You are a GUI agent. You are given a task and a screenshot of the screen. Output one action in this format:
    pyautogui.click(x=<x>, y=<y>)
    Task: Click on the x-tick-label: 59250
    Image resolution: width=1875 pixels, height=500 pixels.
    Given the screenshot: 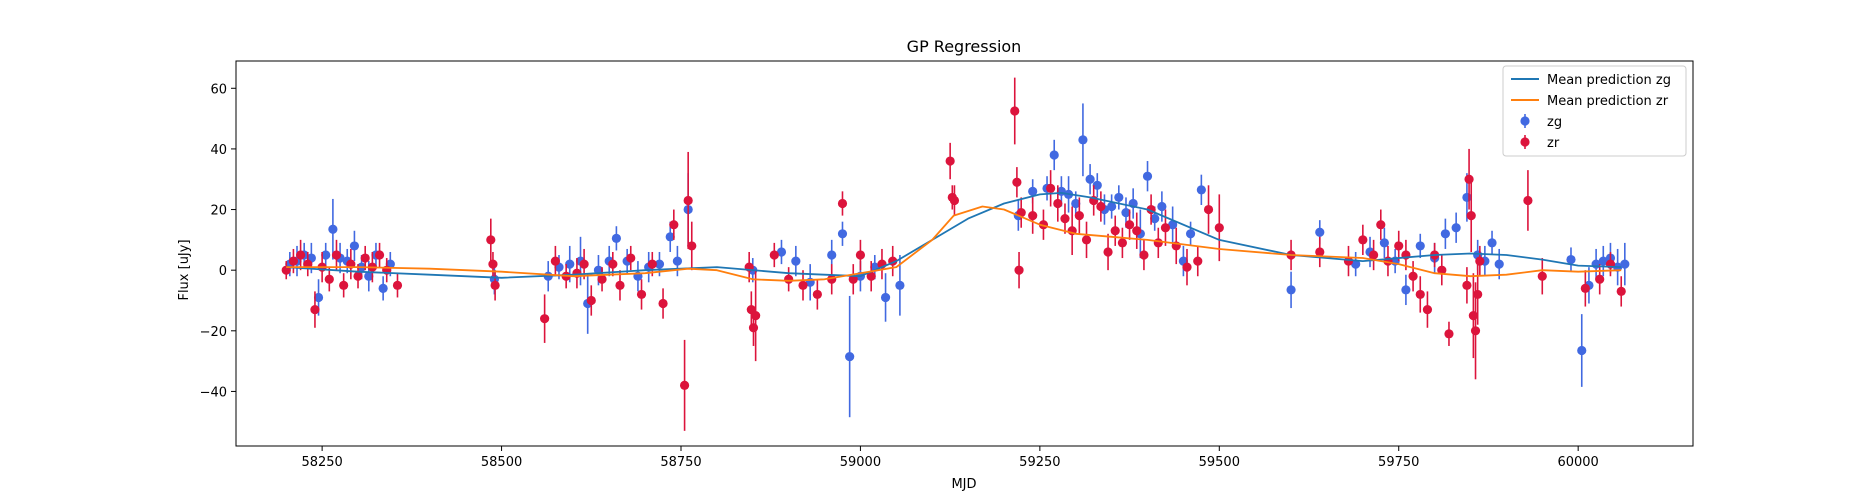 What is the action you would take?
    pyautogui.click(x=1039, y=462)
    